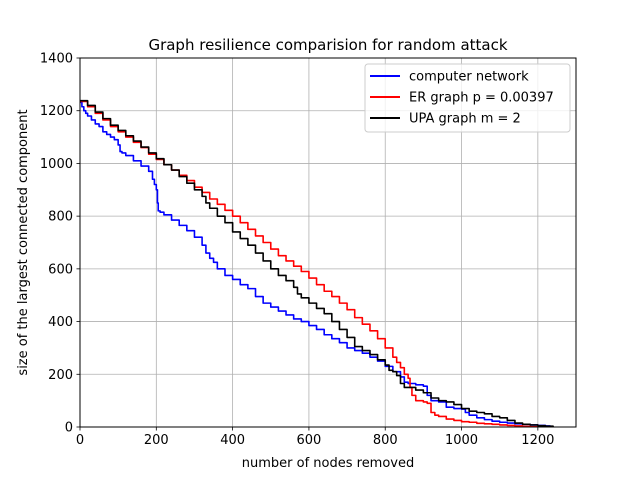  Describe the element at coordinates (465, 119) in the screenshot. I see `legend-label: UPA graph m = 2` at that location.